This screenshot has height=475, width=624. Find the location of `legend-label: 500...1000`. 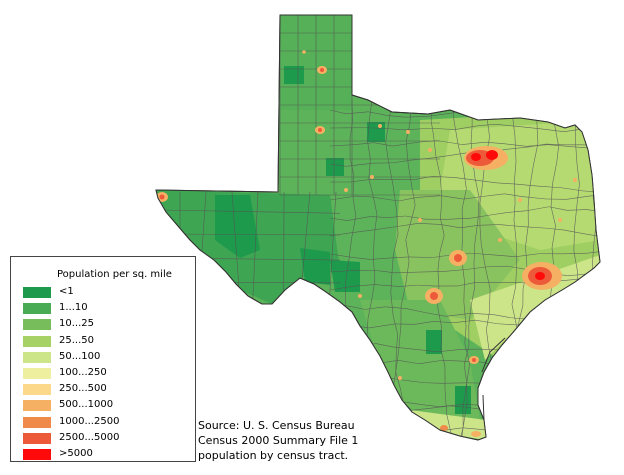

legend-label: 500...1000 is located at coordinates (86, 405).